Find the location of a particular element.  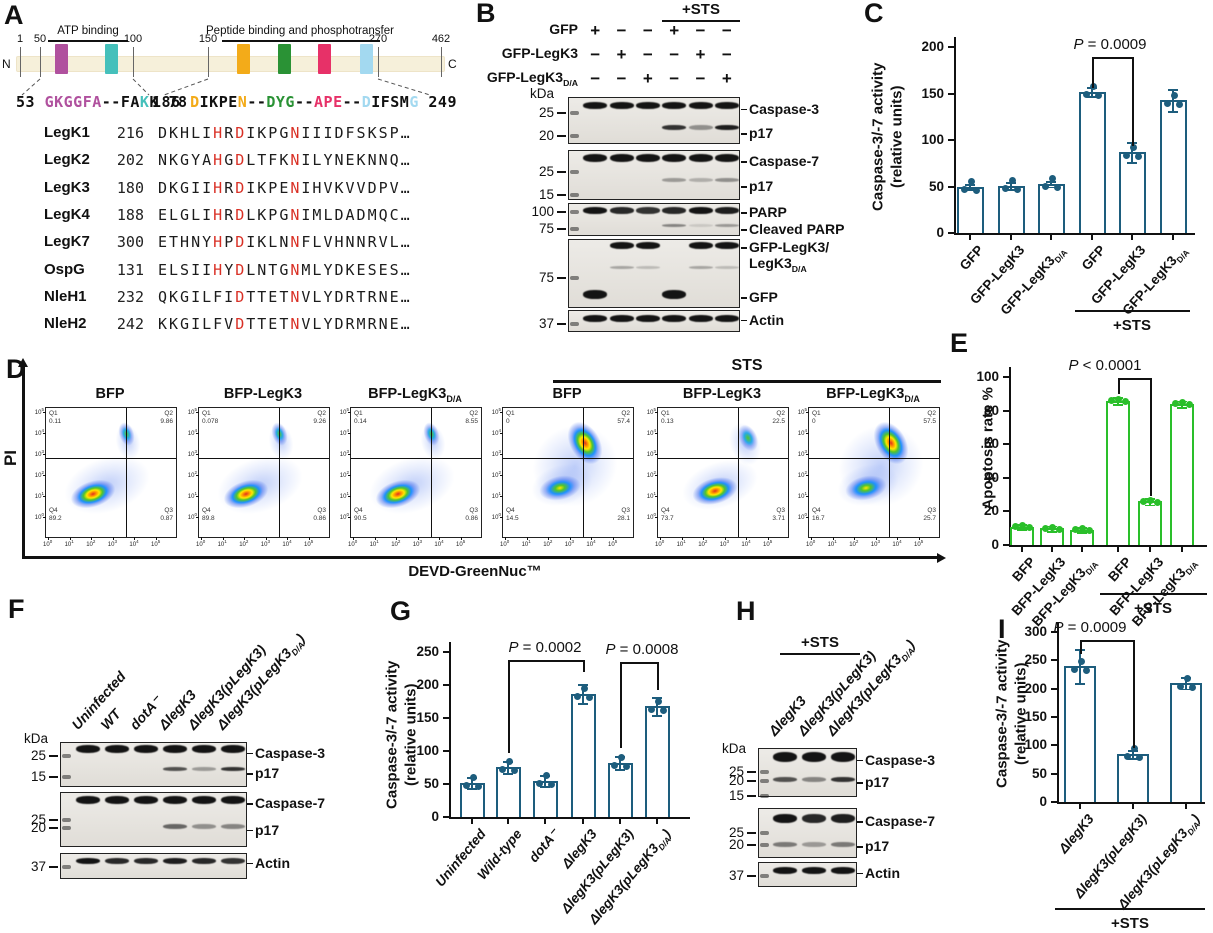

band-label: Caspase-7 is located at coordinates (900, 821).